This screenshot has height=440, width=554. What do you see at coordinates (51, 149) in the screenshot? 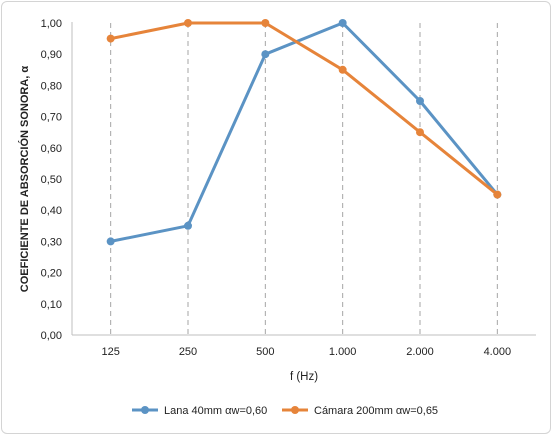
I see `y-tick-label: 0,60` at bounding box center [51, 149].